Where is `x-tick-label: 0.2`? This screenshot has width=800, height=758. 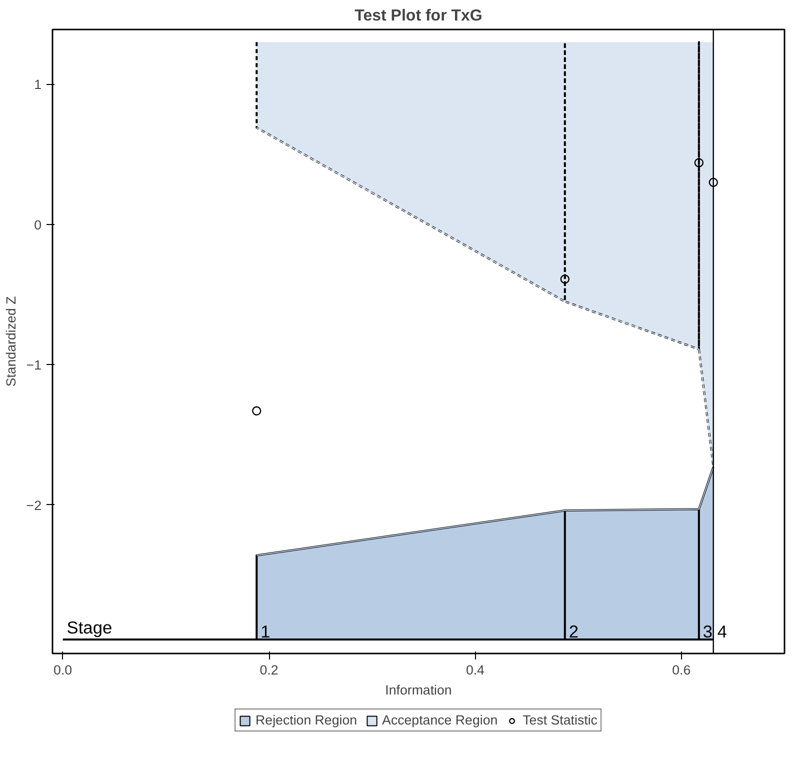 x-tick-label: 0.2 is located at coordinates (269, 670).